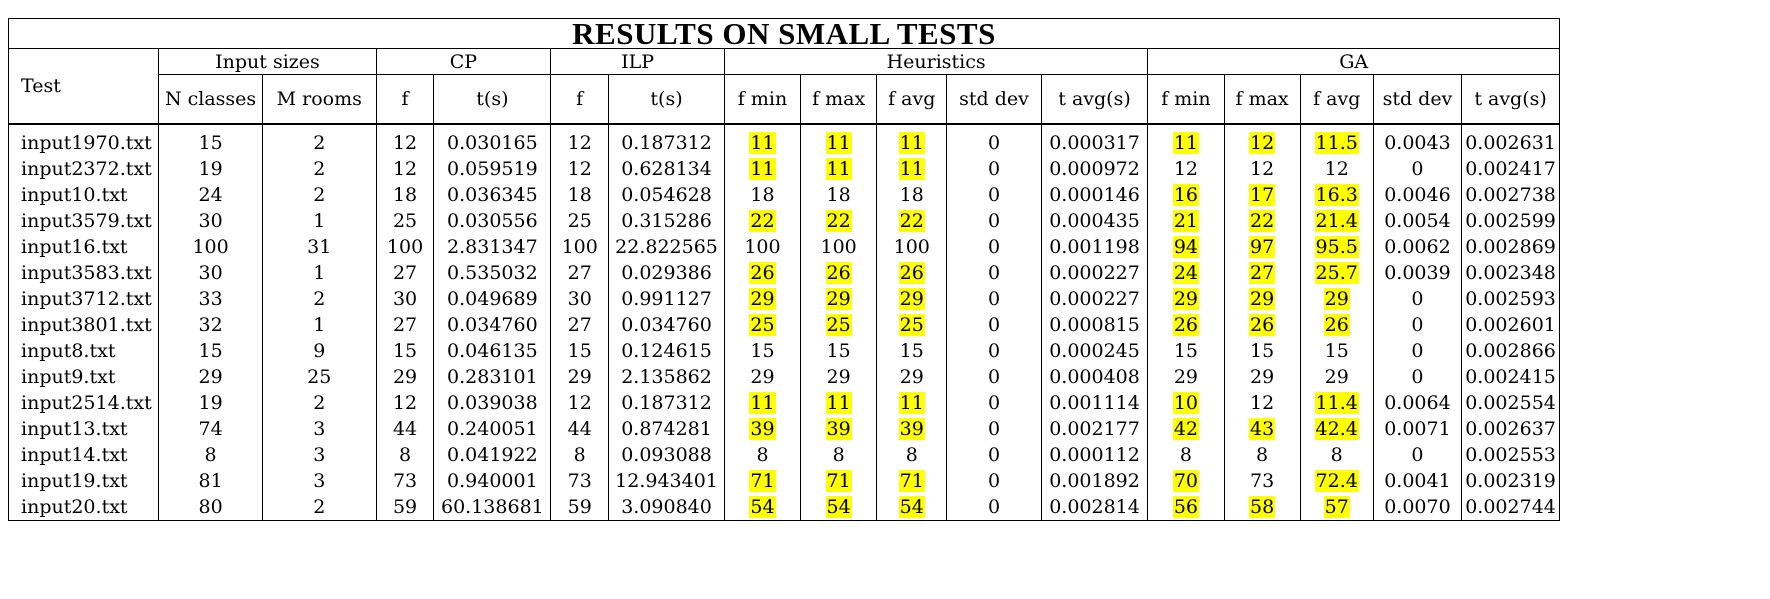  I want to click on cell-ilp-t: 0.991127, so click(666, 299).